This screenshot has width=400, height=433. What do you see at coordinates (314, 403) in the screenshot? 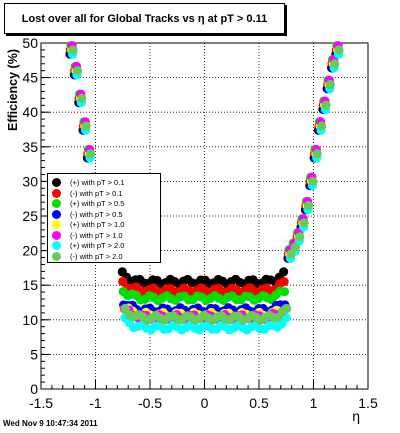
I see `x-tick-label: 1` at bounding box center [314, 403].